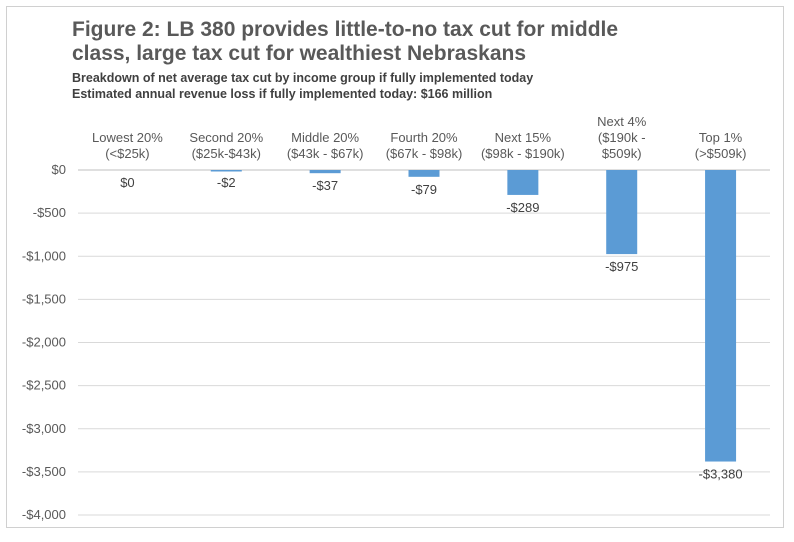  Describe the element at coordinates (127, 153) in the screenshot. I see `category-label-line: (<$25k)` at that location.